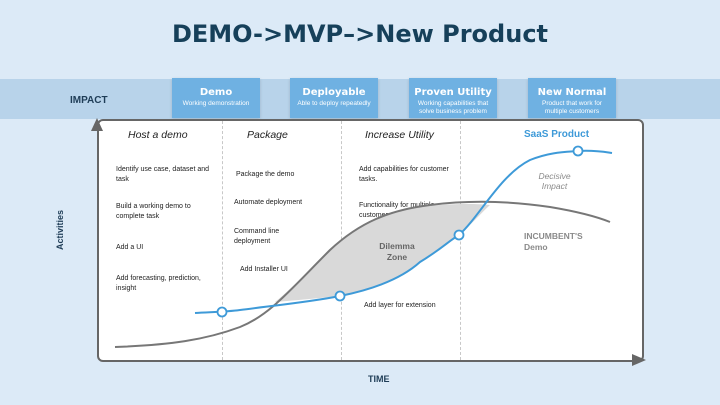  Describe the element at coordinates (163, 174) in the screenshot. I see `task-item: Identify use case, dataset and task` at that location.